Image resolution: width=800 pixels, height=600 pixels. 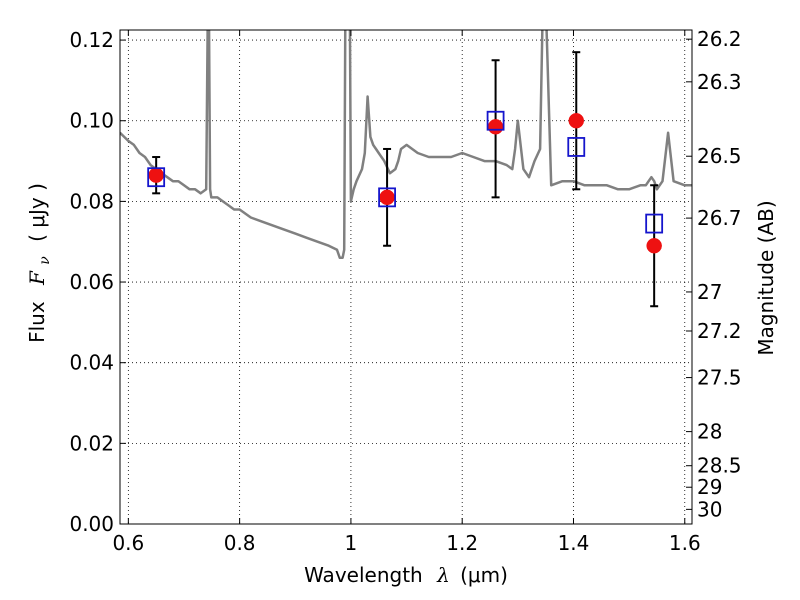 I want to click on x-axis-label-prefix: Wavelength, so click(x=363, y=575).